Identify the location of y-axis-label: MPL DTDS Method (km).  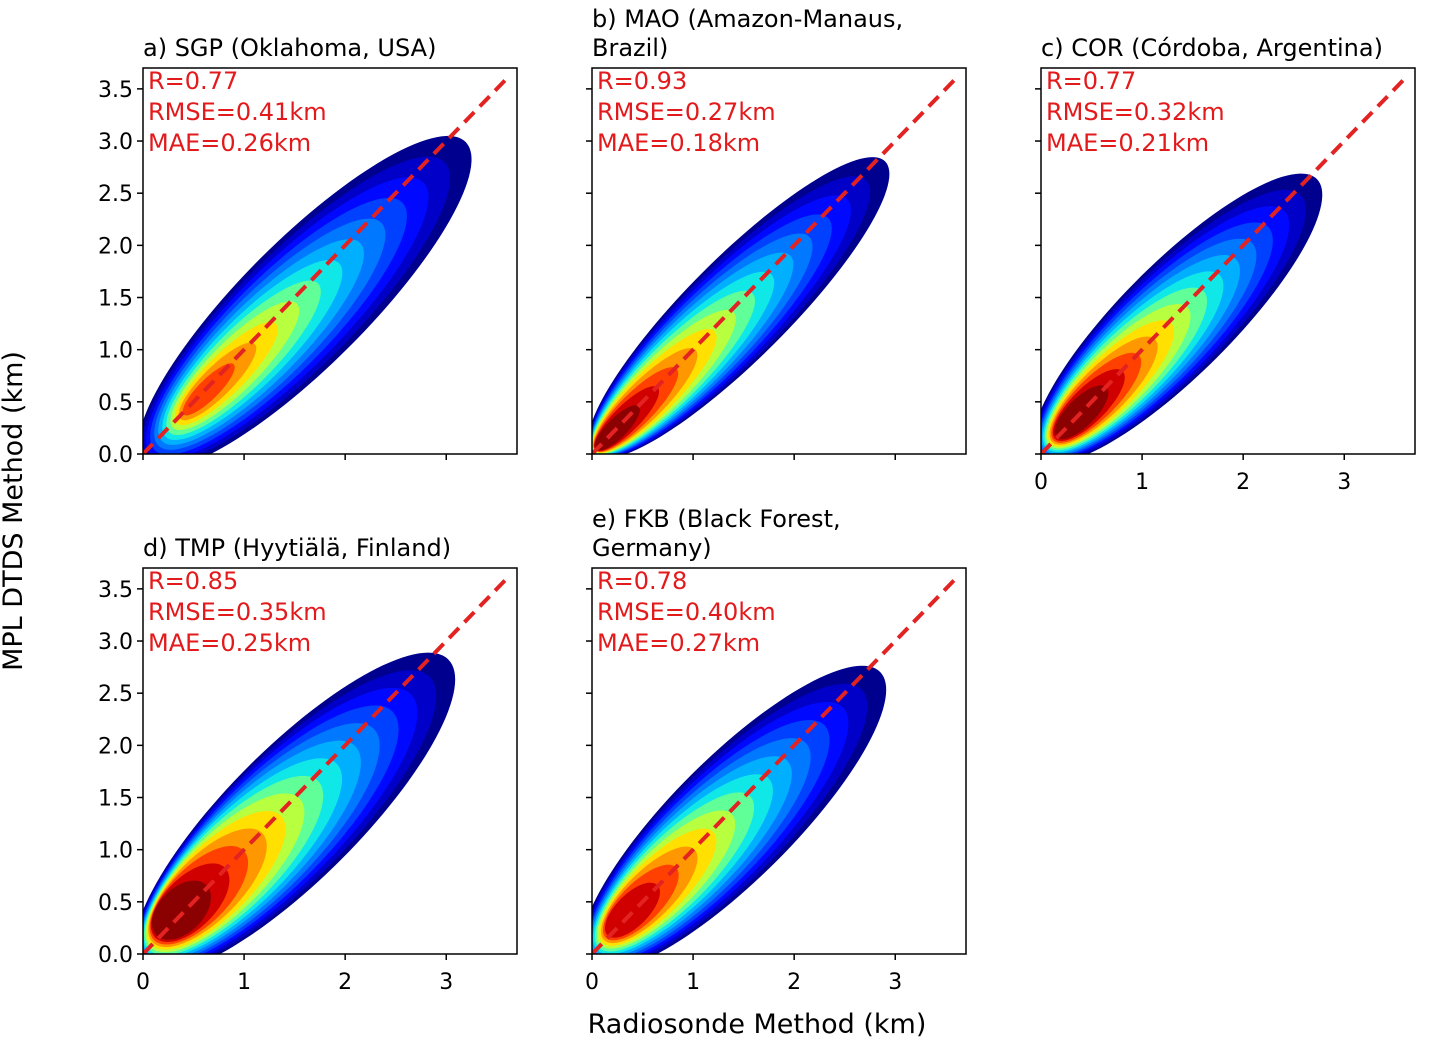
(14, 511).